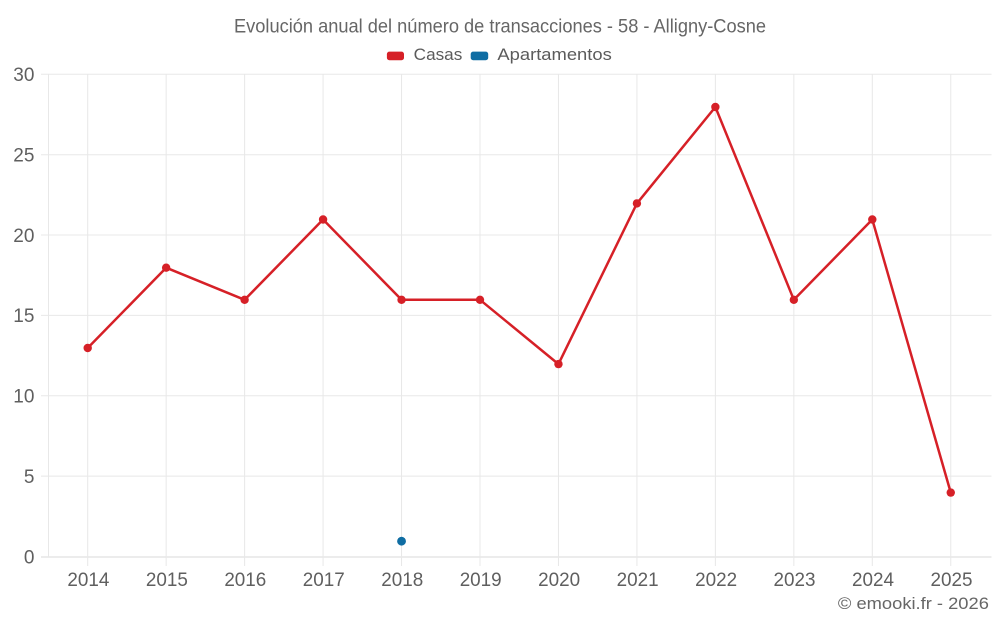 Image resolution: width=1000 pixels, height=625 pixels. Describe the element at coordinates (23, 156) in the screenshot. I see `svg-text: 25` at that location.